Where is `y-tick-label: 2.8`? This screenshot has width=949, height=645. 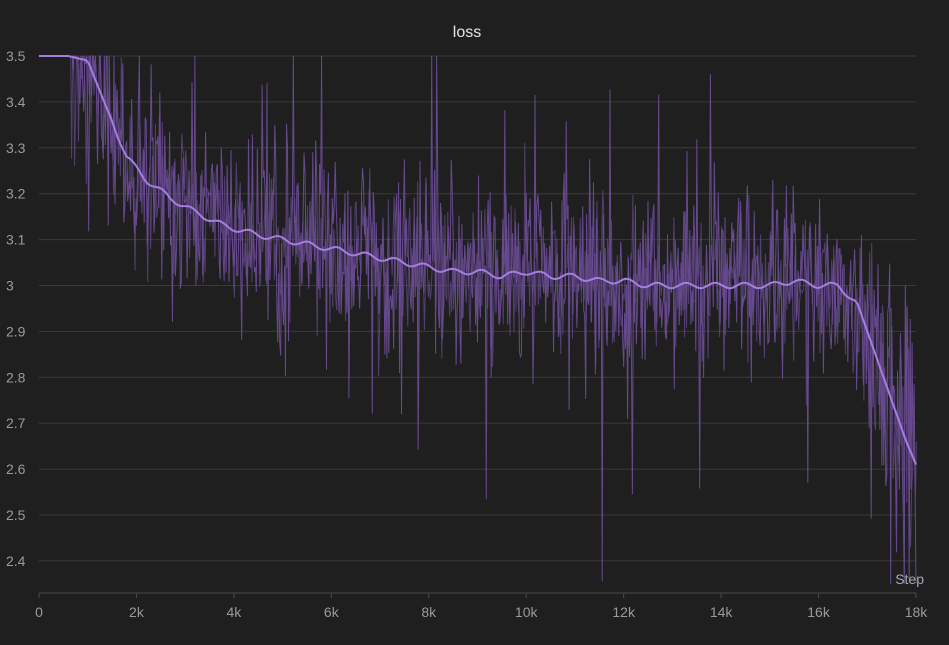 y-tick-label: 2.8 is located at coordinates (16, 377).